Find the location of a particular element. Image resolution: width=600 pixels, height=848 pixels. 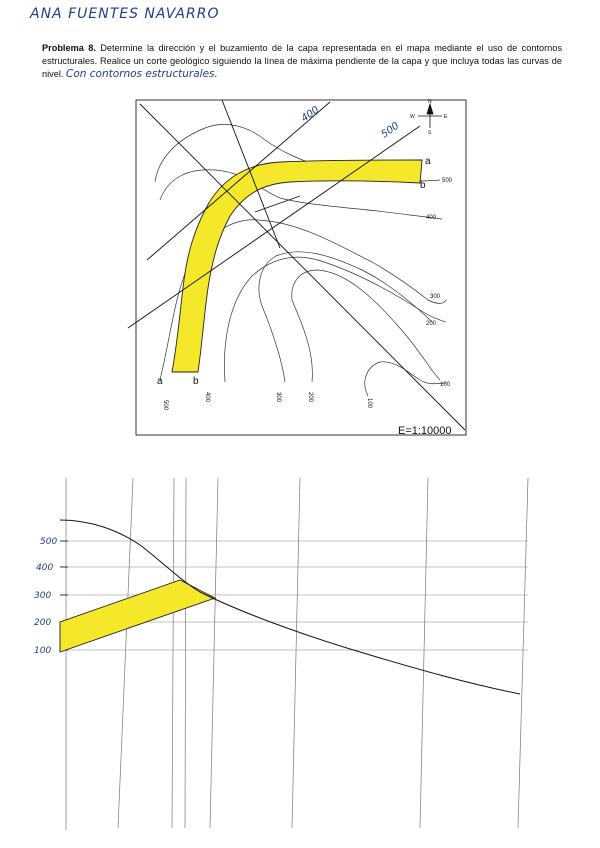

y-label-100: 100 is located at coordinates (42, 651).